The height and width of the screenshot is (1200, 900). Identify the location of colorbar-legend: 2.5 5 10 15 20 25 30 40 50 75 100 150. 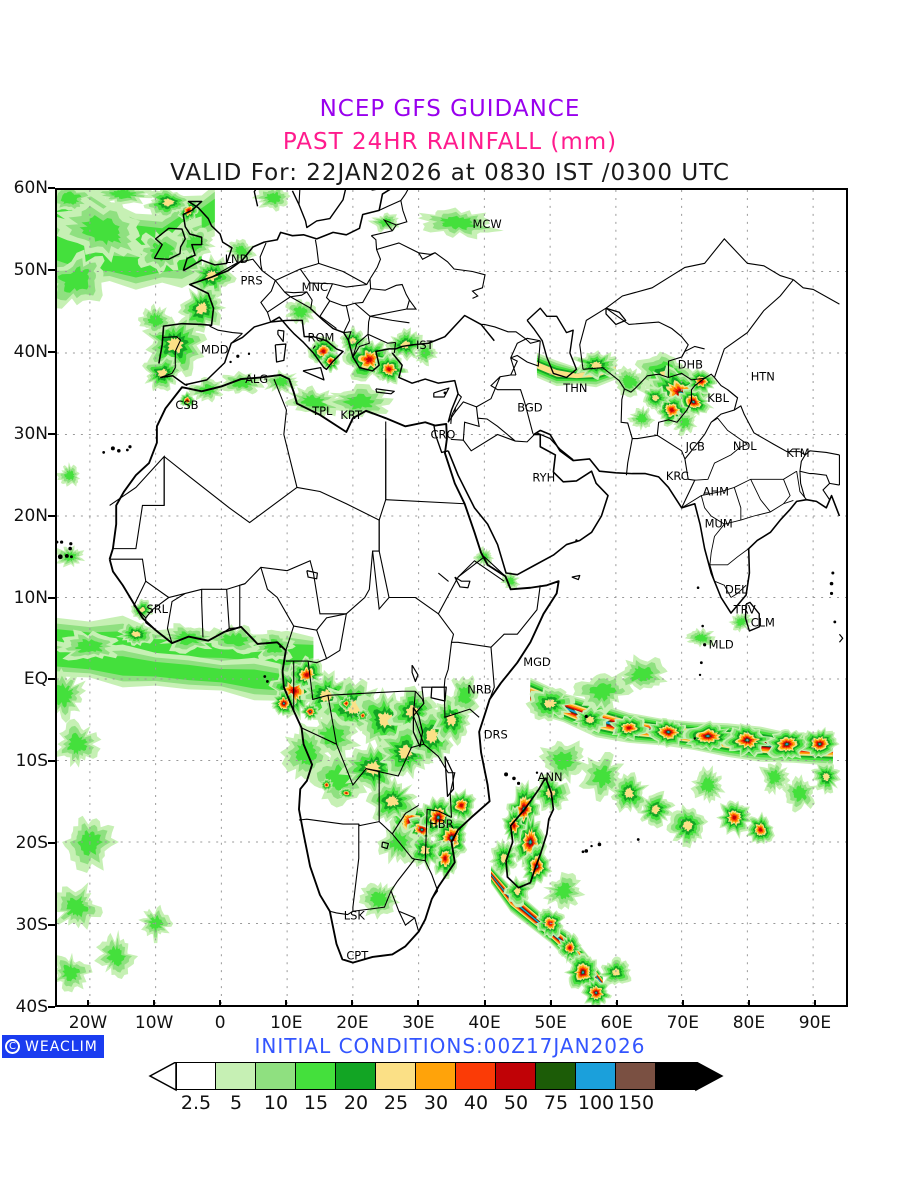
(450, 1092).